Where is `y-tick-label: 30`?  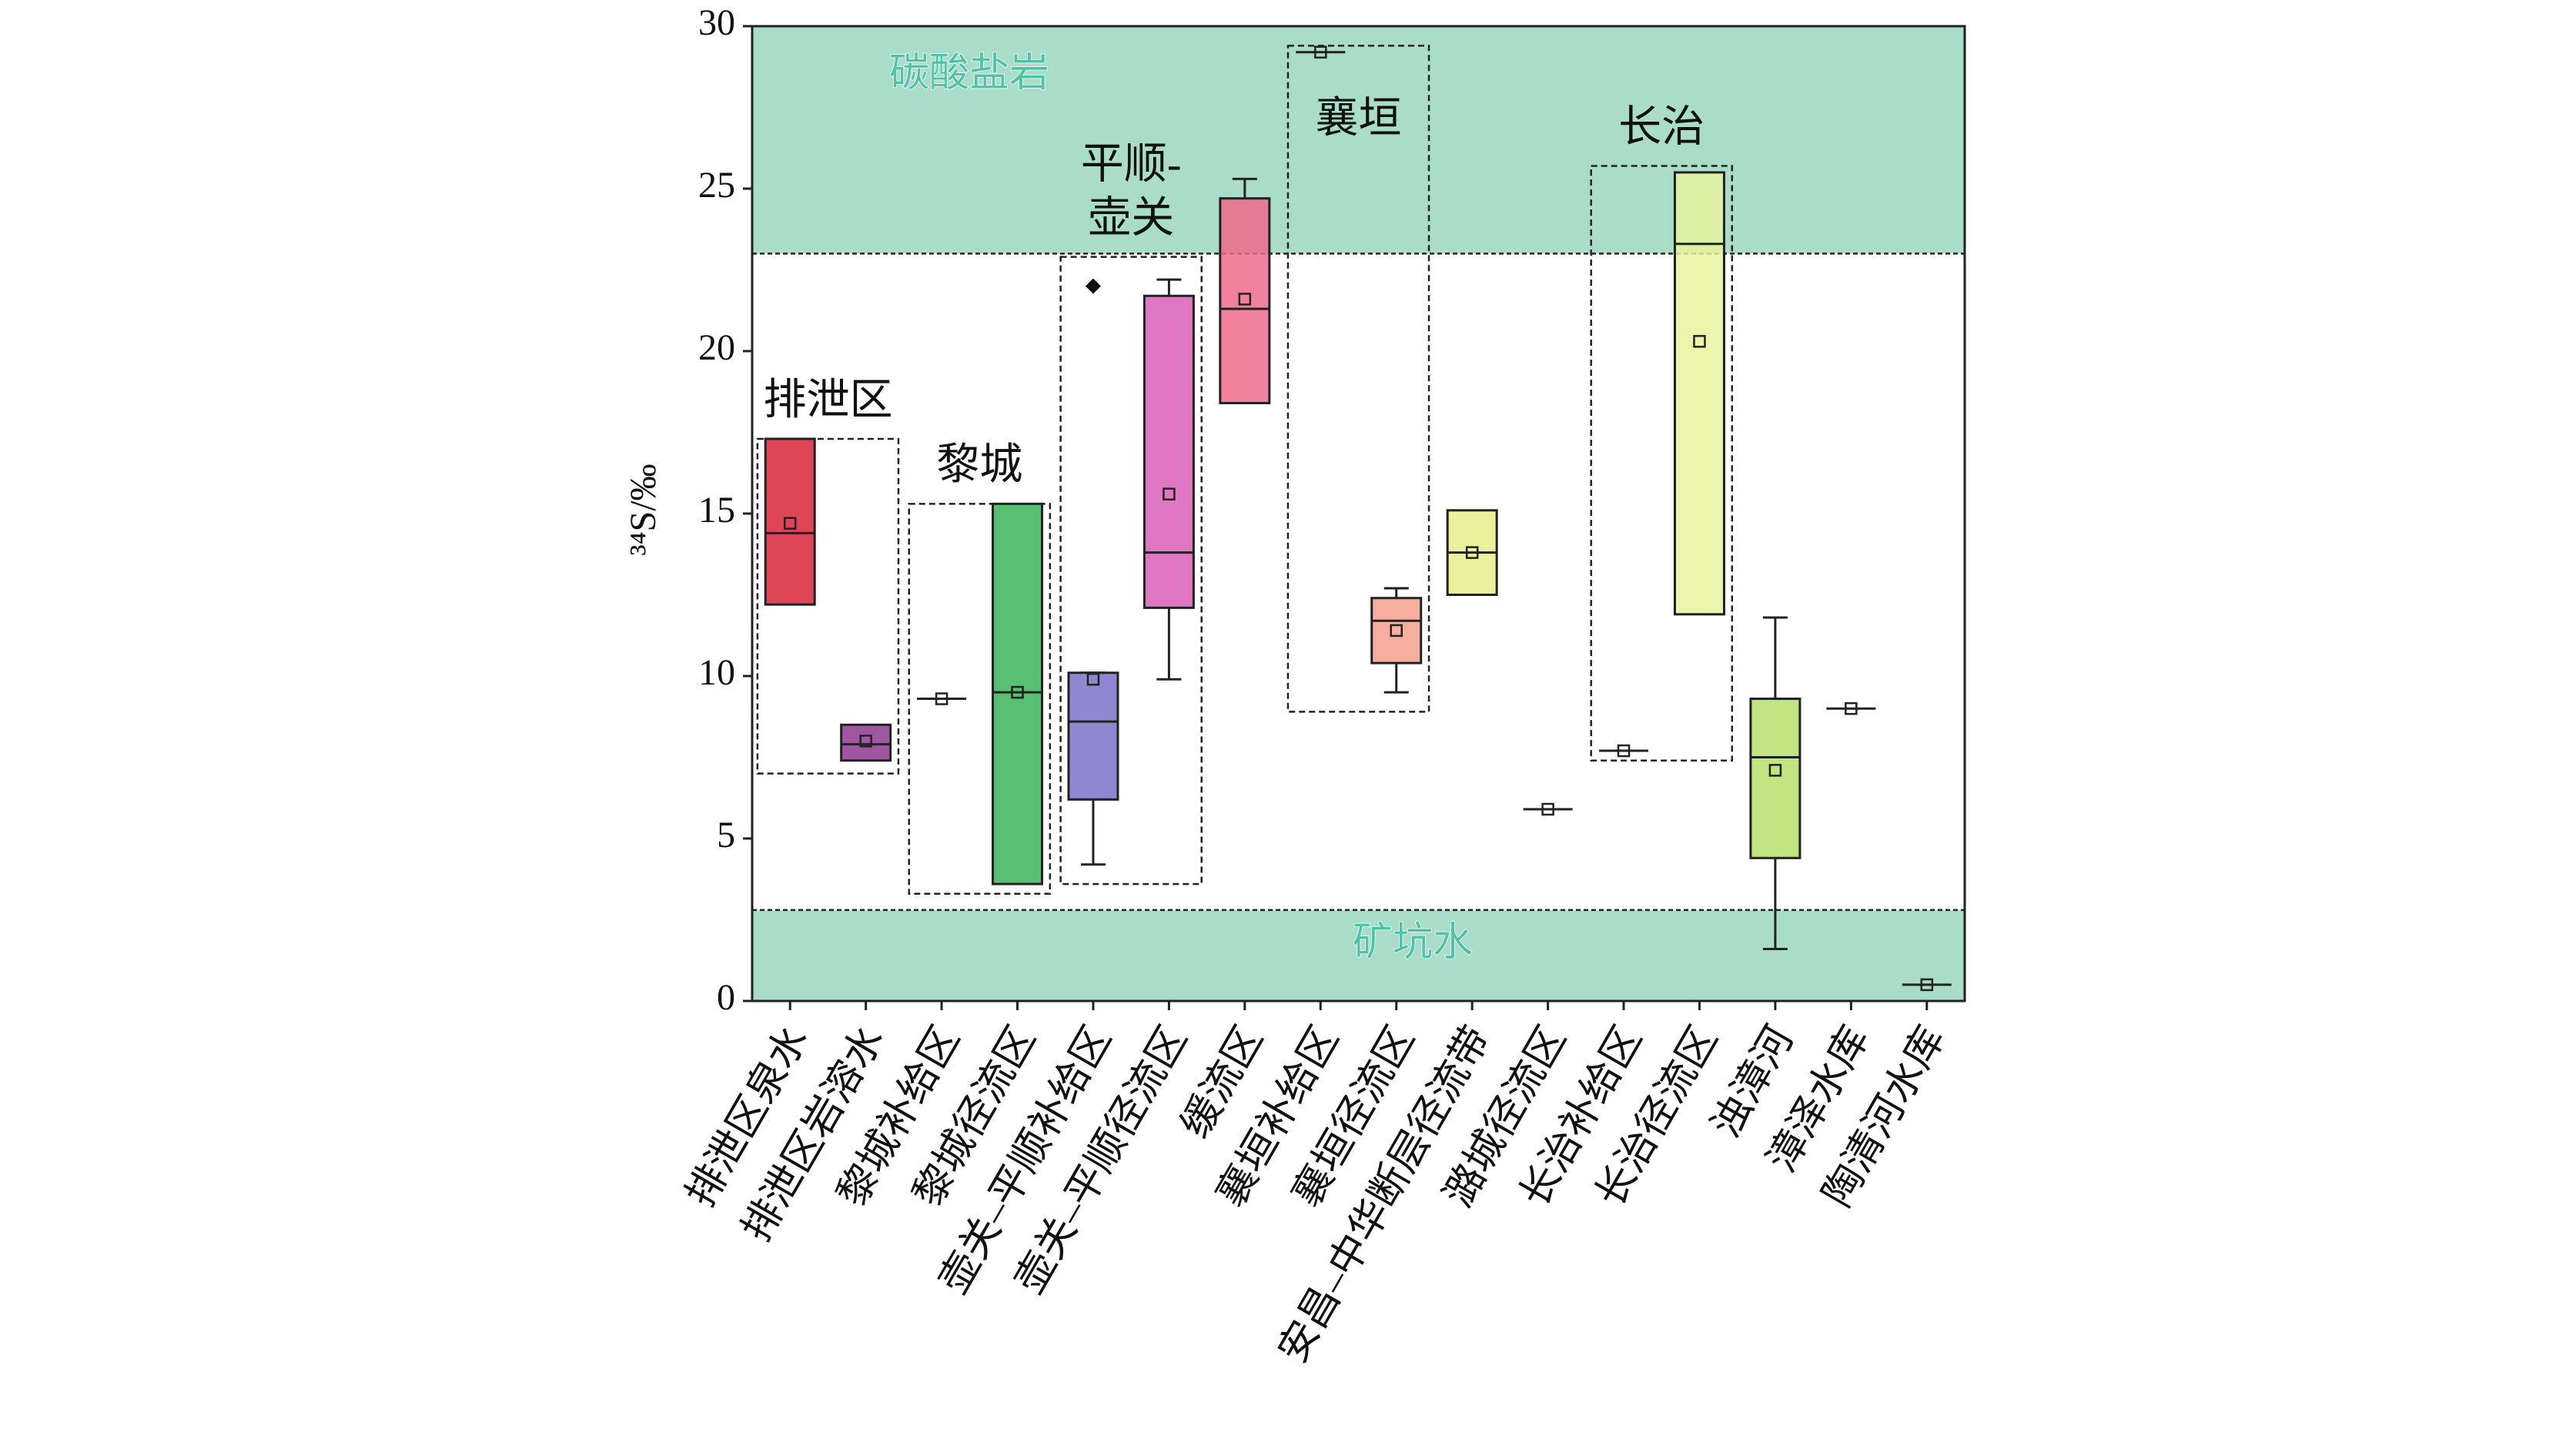
y-tick-label: 30 is located at coordinates (717, 22).